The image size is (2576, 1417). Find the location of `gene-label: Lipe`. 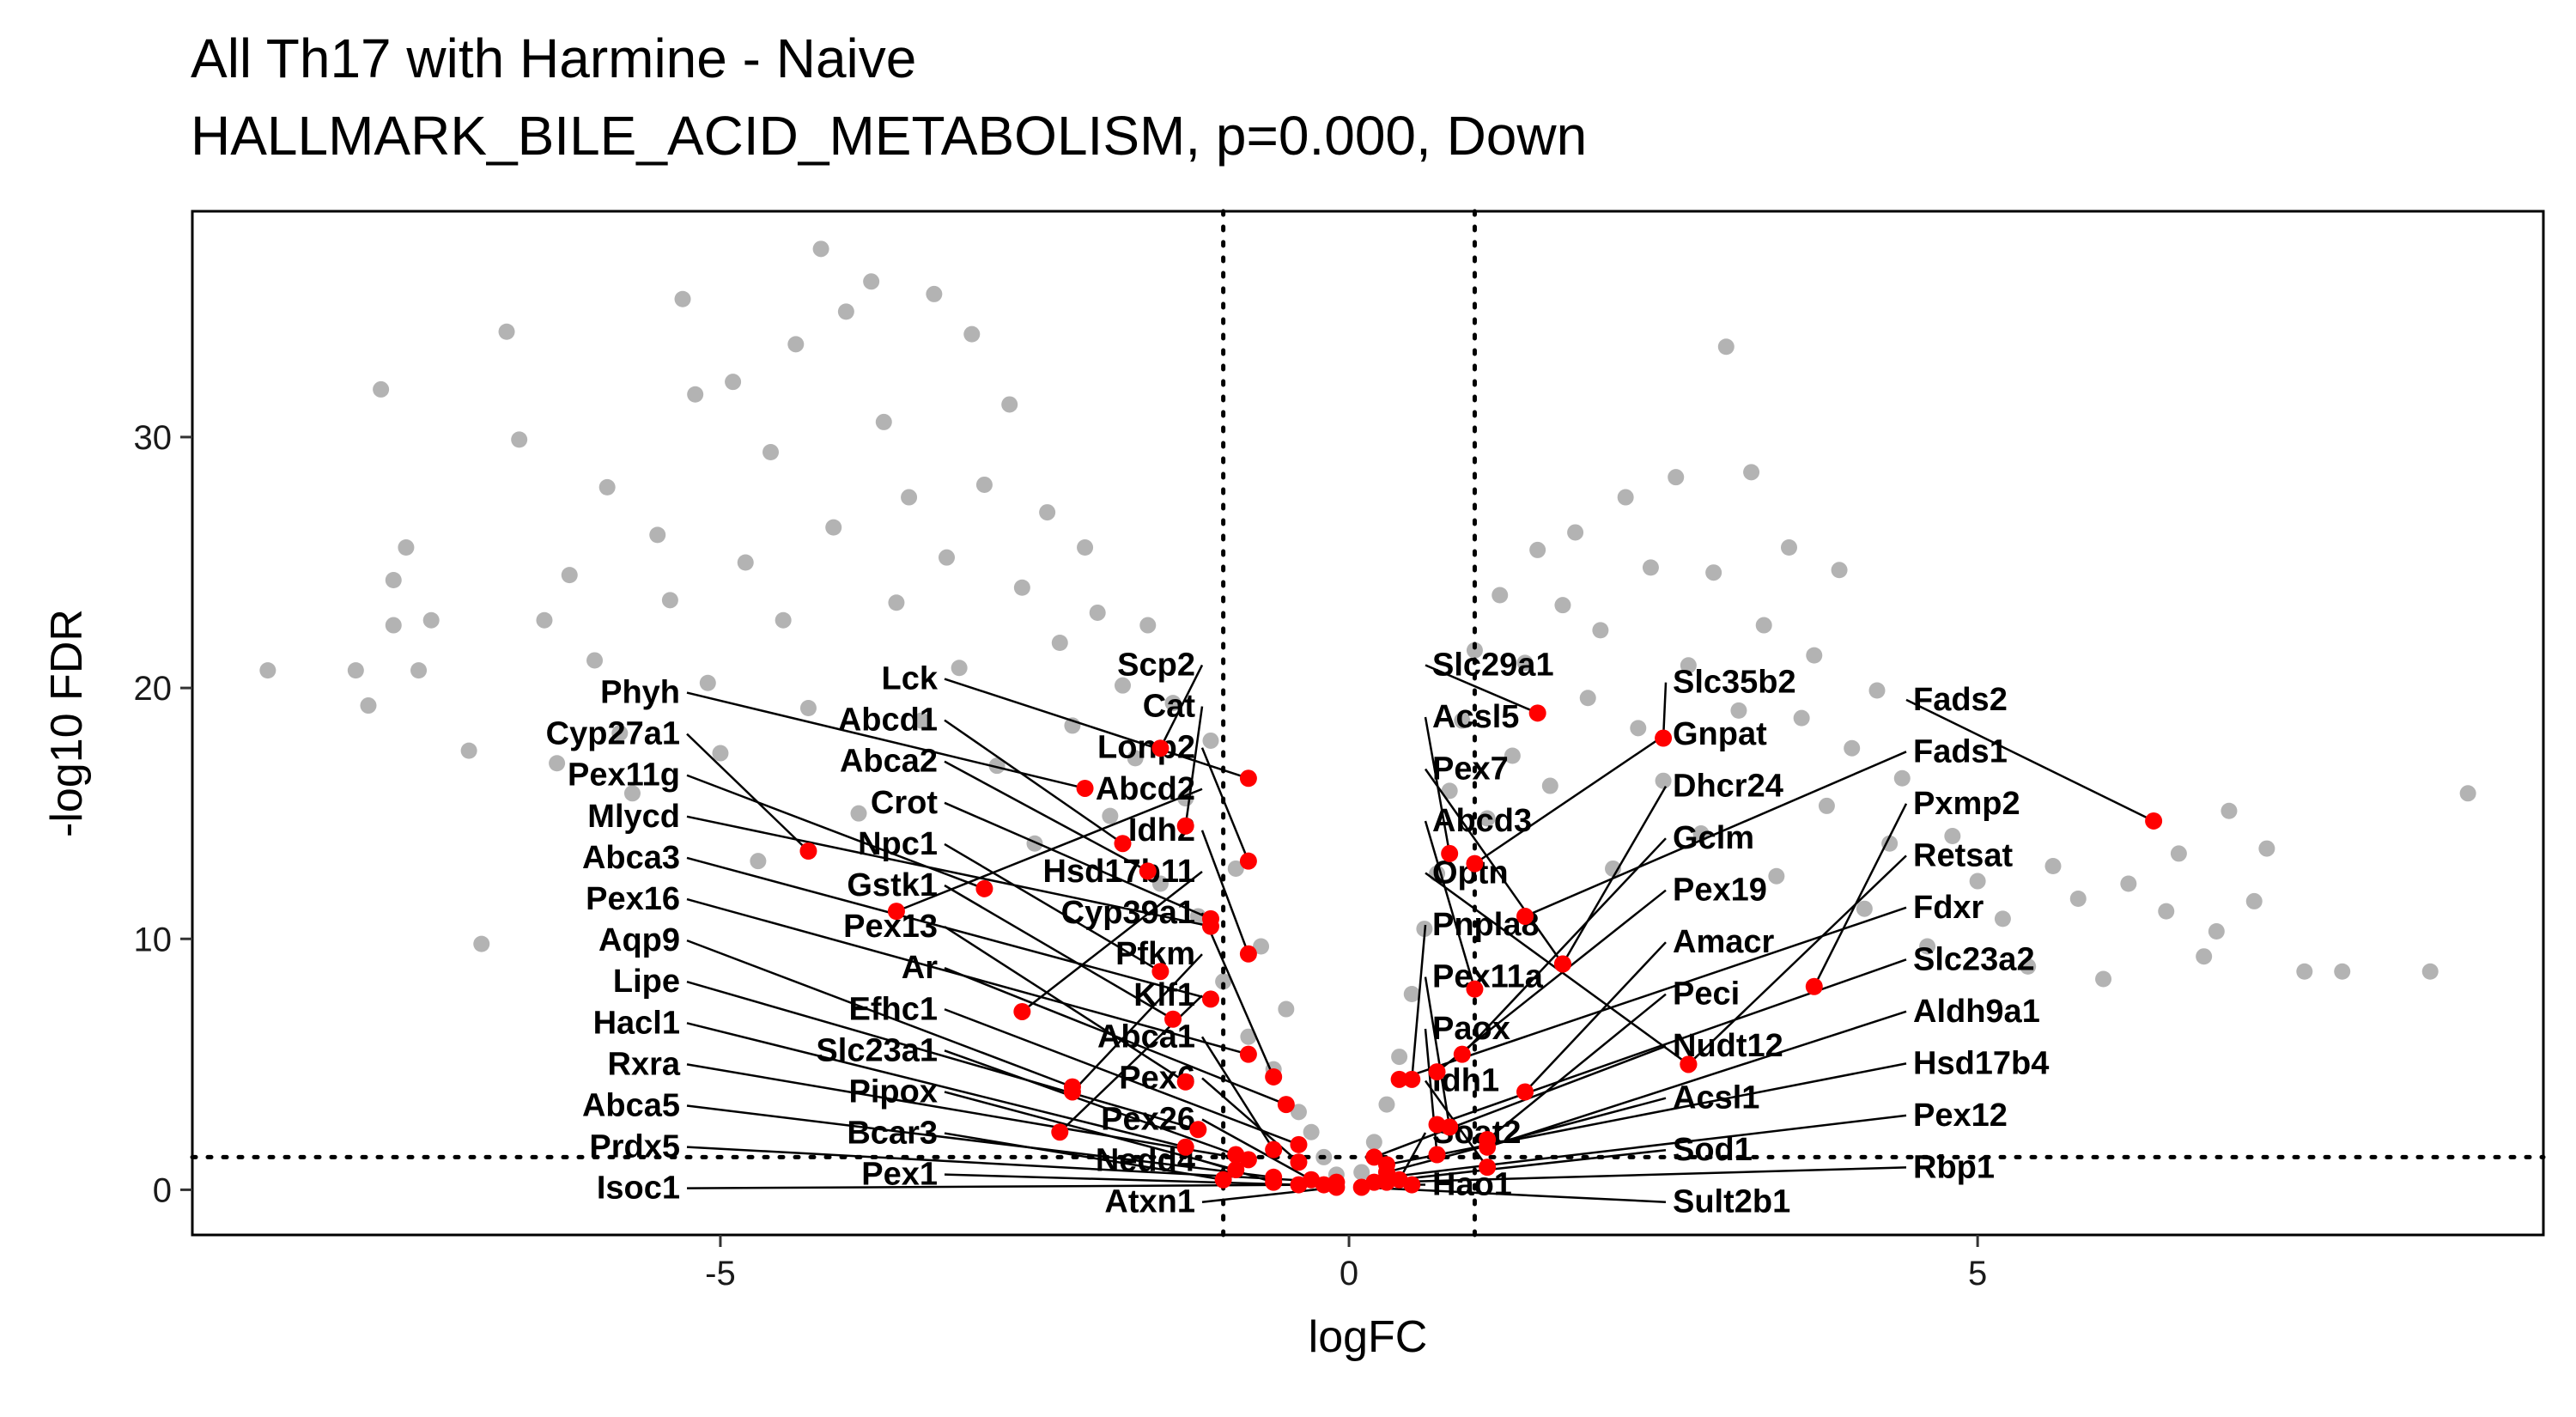

gene-label: Lipe is located at coordinates (647, 982).